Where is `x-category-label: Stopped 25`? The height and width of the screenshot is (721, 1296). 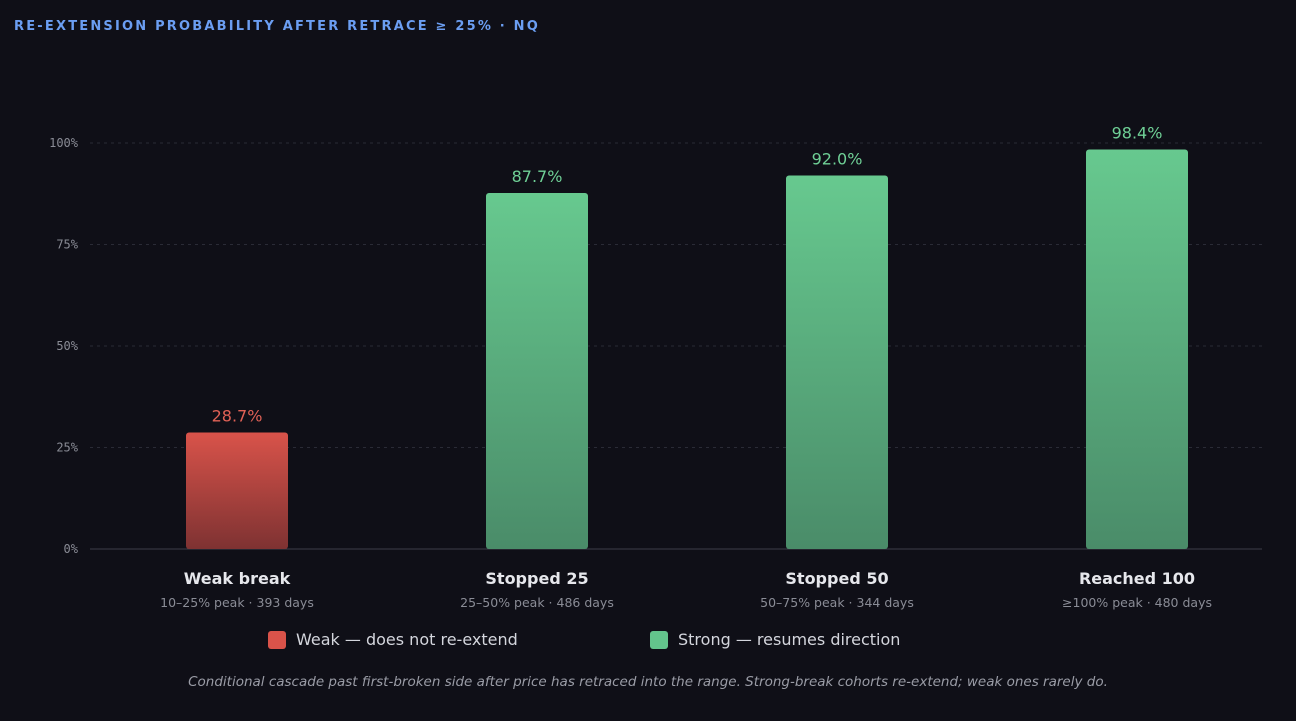
x-category-label: Stopped 25 is located at coordinates (536, 578).